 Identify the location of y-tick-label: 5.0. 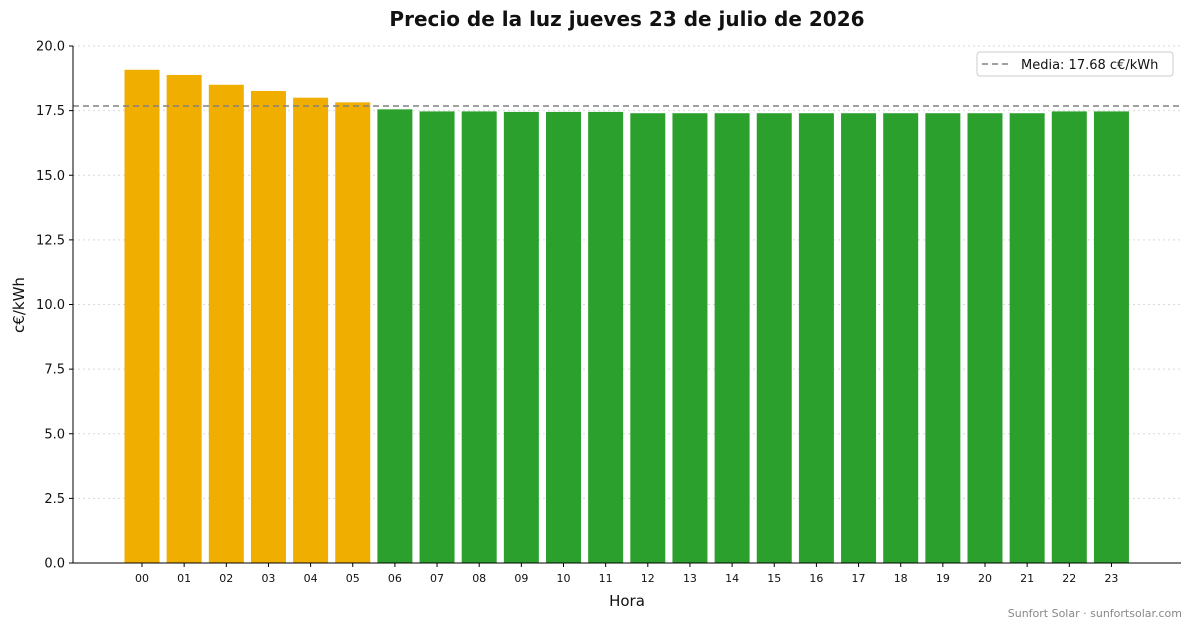
(54, 434).